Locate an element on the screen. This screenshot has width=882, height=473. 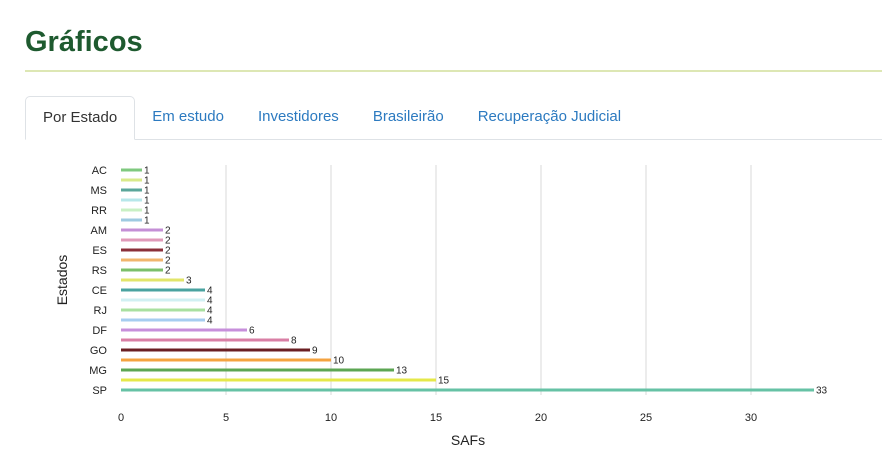
tab-recuperacao-judicial: Recuperação Judicial is located at coordinates (549, 116).